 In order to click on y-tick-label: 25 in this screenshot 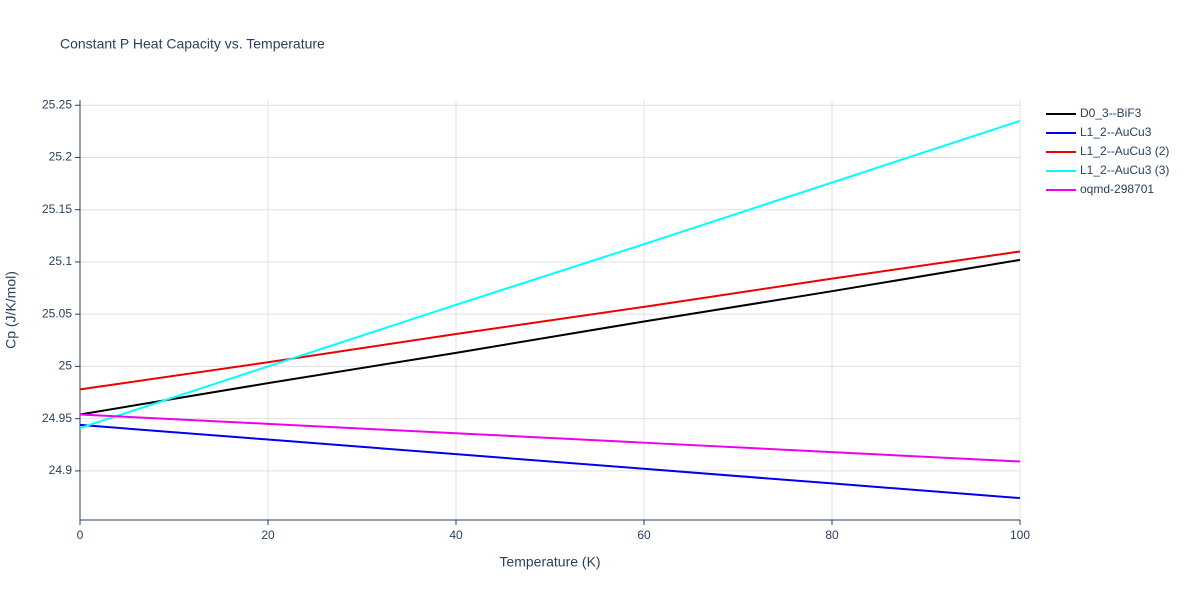, I will do `click(66, 366)`.